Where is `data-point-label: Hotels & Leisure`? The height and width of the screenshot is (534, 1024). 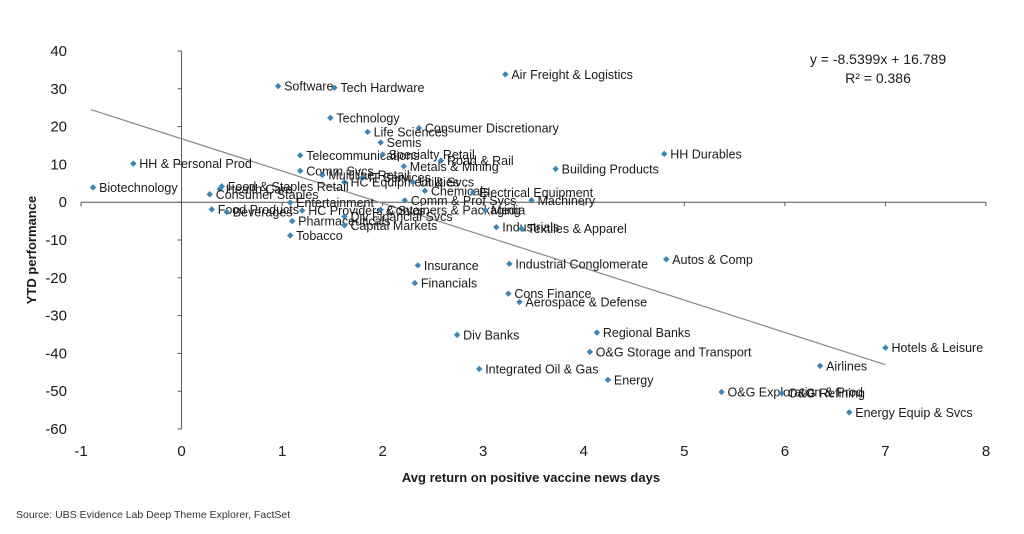 data-point-label: Hotels & Leisure is located at coordinates (937, 348).